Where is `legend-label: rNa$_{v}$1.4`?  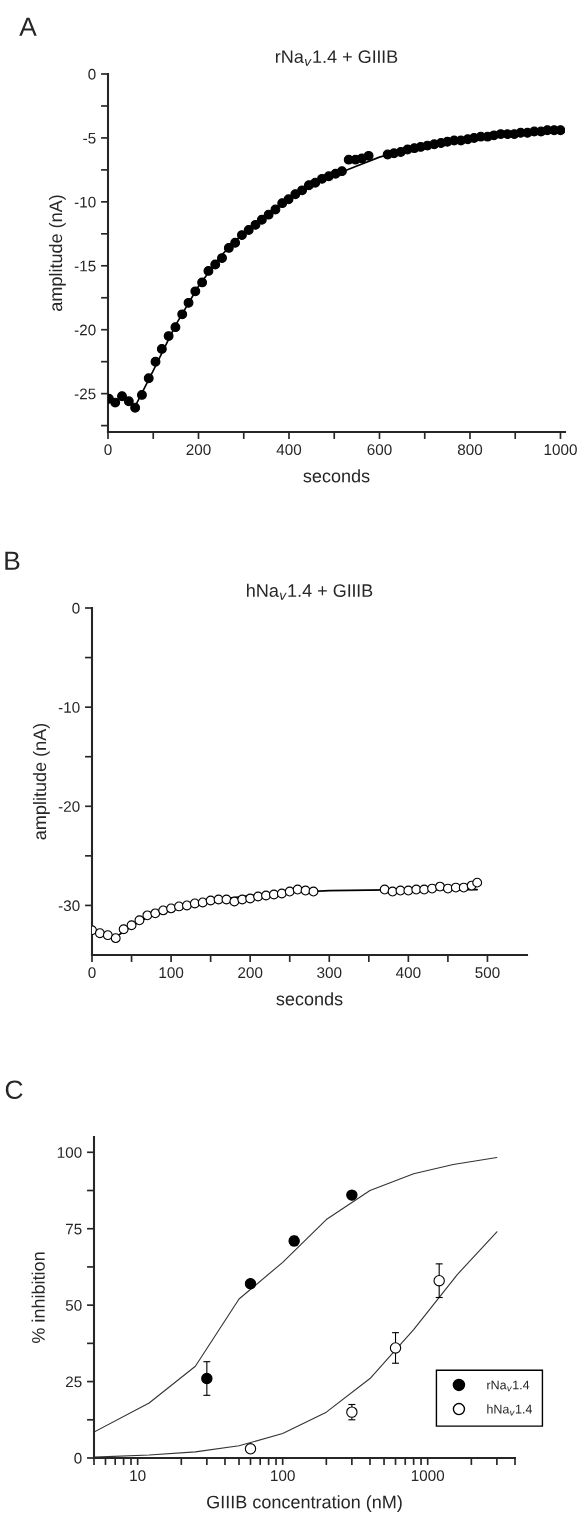
legend-label: rNa$_{v}$1.4 is located at coordinates (508, 1386).